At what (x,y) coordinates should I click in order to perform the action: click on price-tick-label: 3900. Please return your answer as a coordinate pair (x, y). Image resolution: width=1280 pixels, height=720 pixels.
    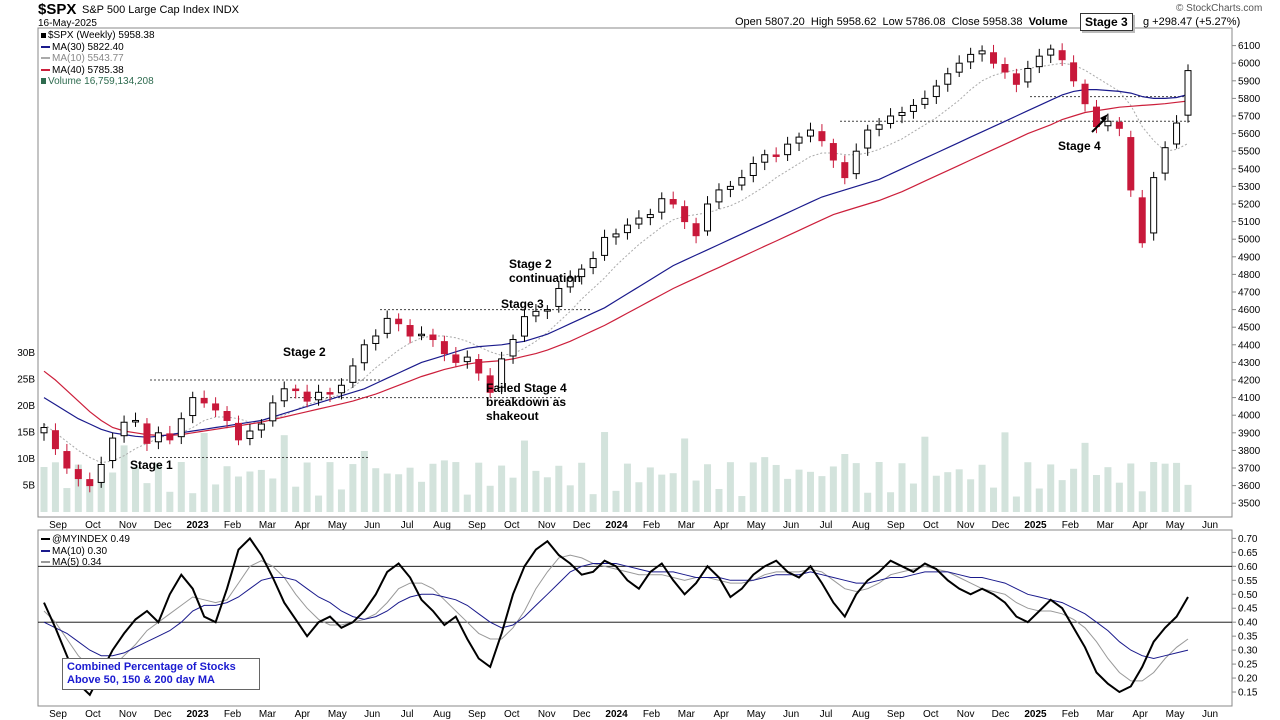
    Looking at the image, I should click on (1249, 433).